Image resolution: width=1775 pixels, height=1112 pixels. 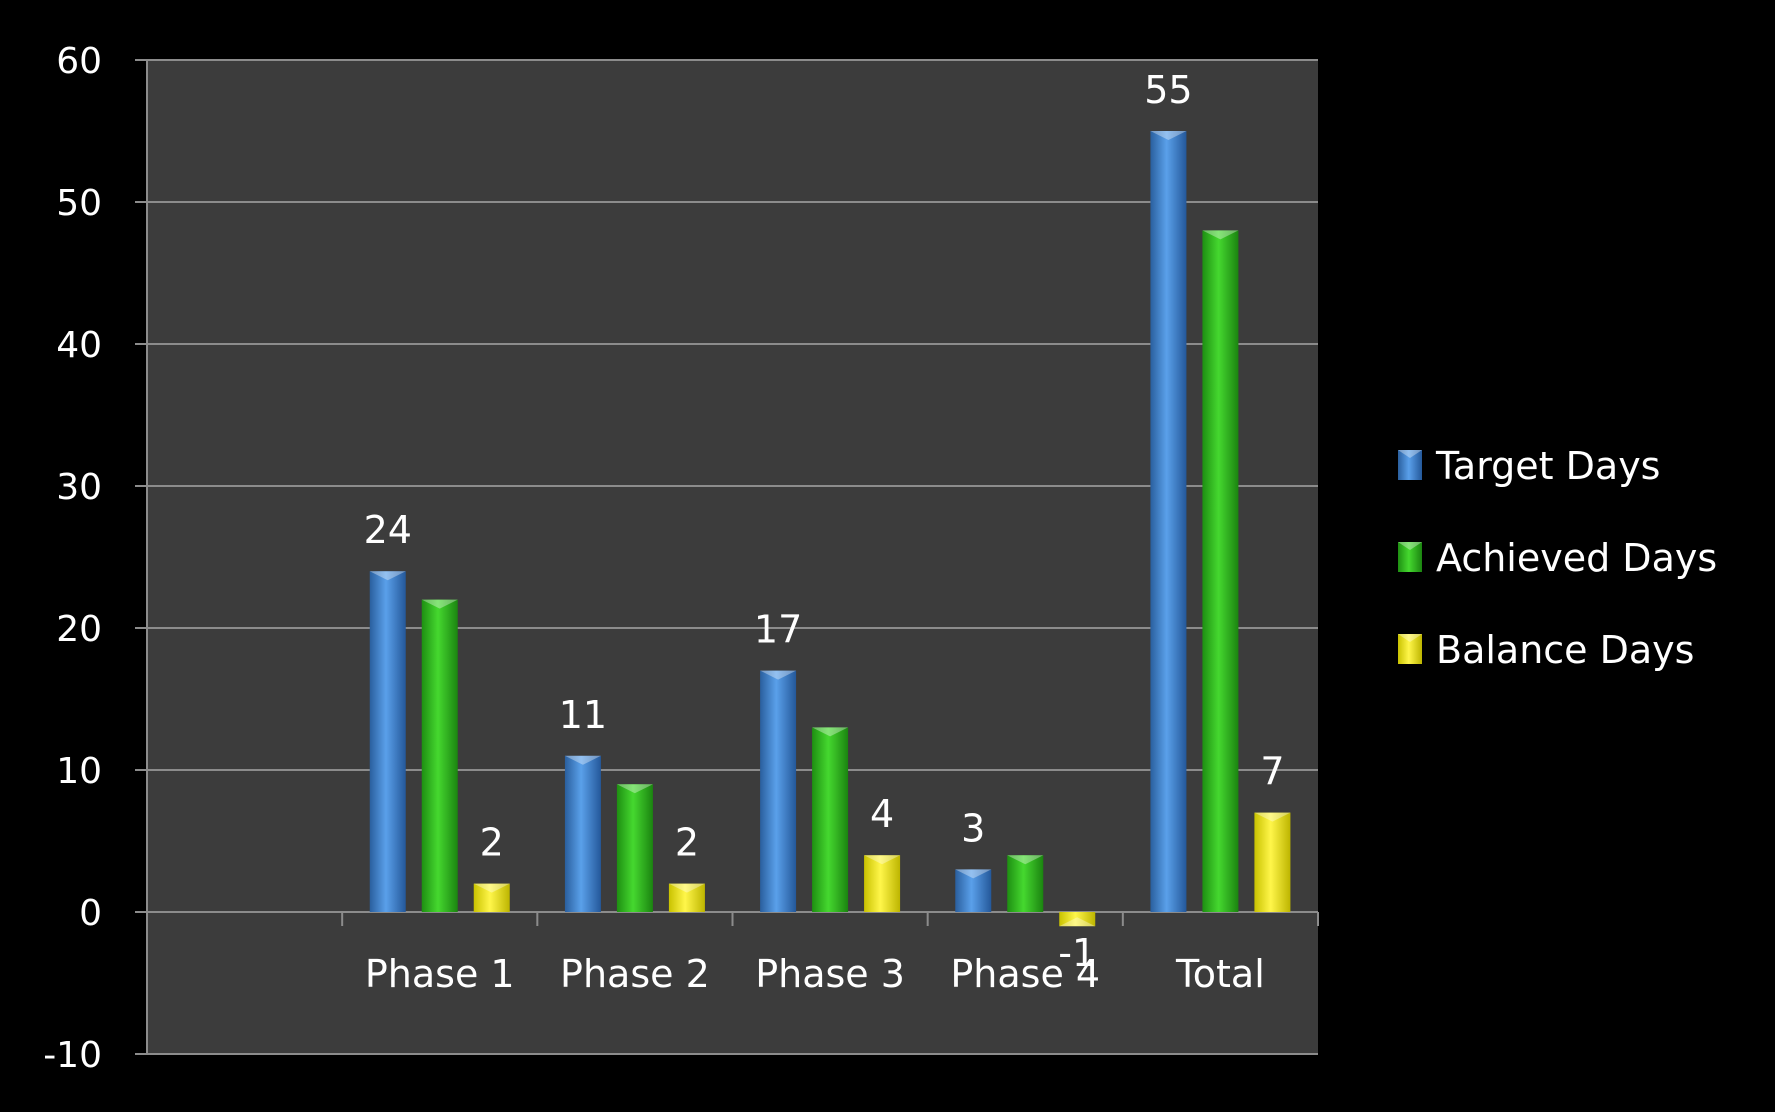 What do you see at coordinates (1547, 466) in the screenshot?
I see `legend-label: Target Days` at bounding box center [1547, 466].